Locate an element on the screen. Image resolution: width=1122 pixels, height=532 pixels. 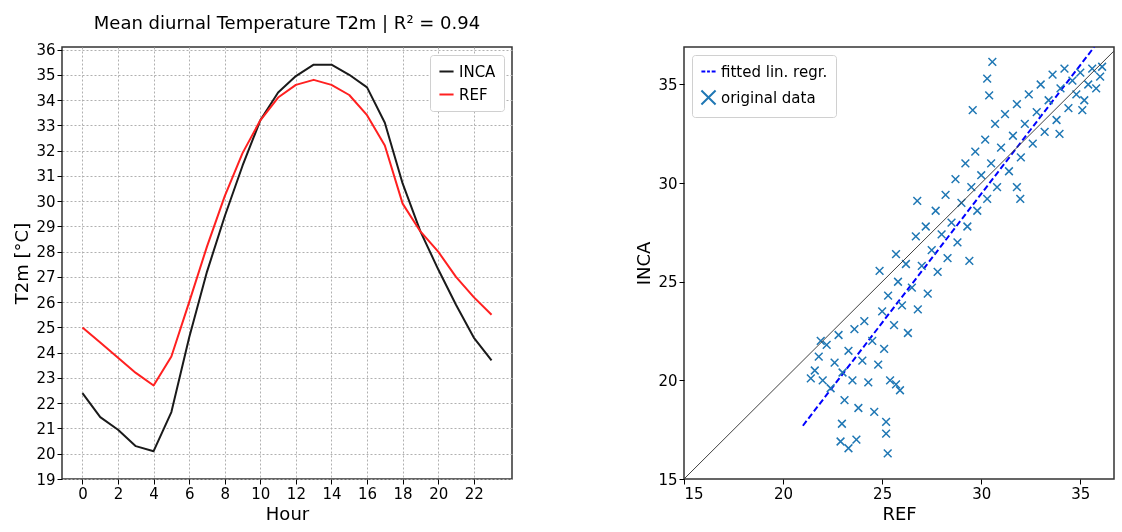
x-tick-label: 6 is located at coordinates (189, 493).